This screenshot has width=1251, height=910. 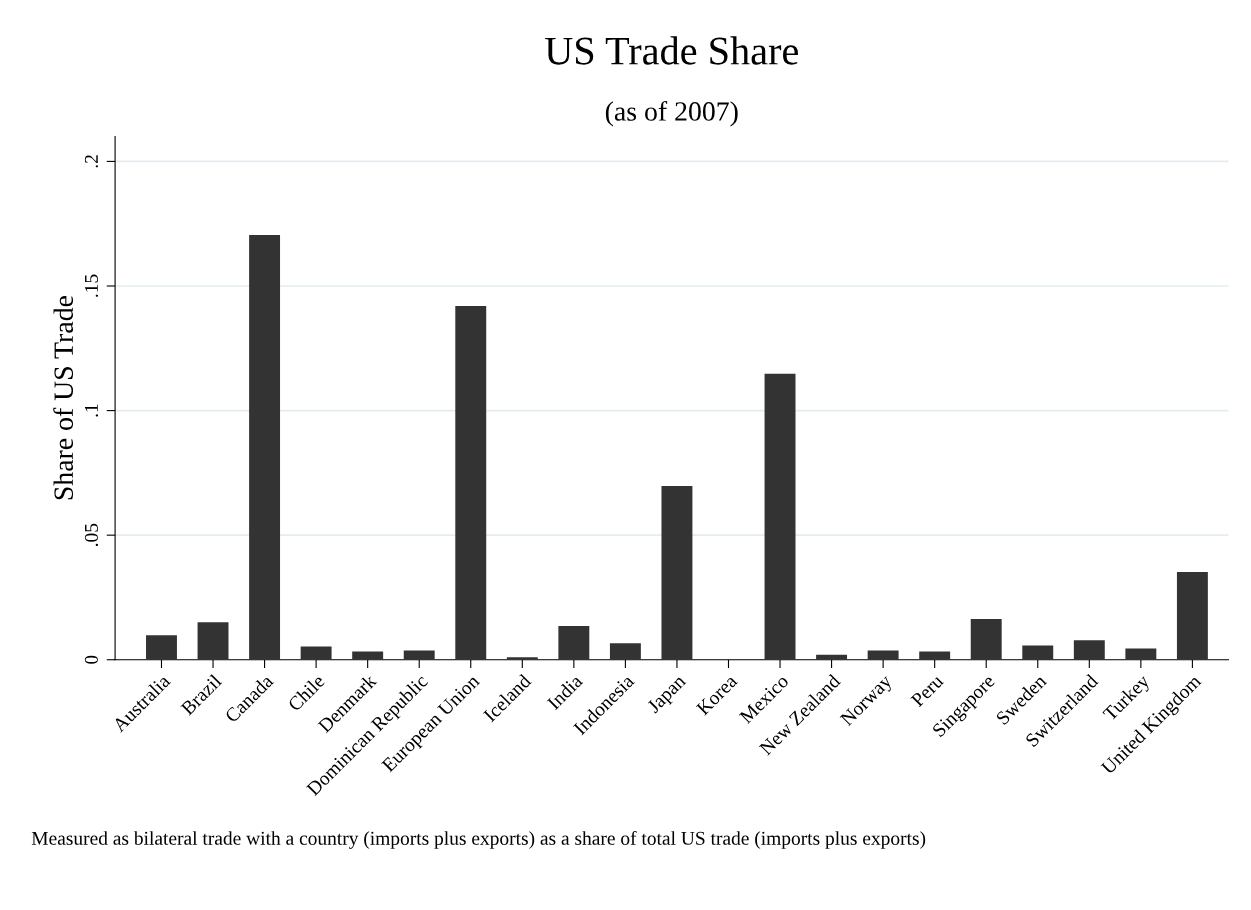 I want to click on y-tick-label: .2, so click(x=91, y=161).